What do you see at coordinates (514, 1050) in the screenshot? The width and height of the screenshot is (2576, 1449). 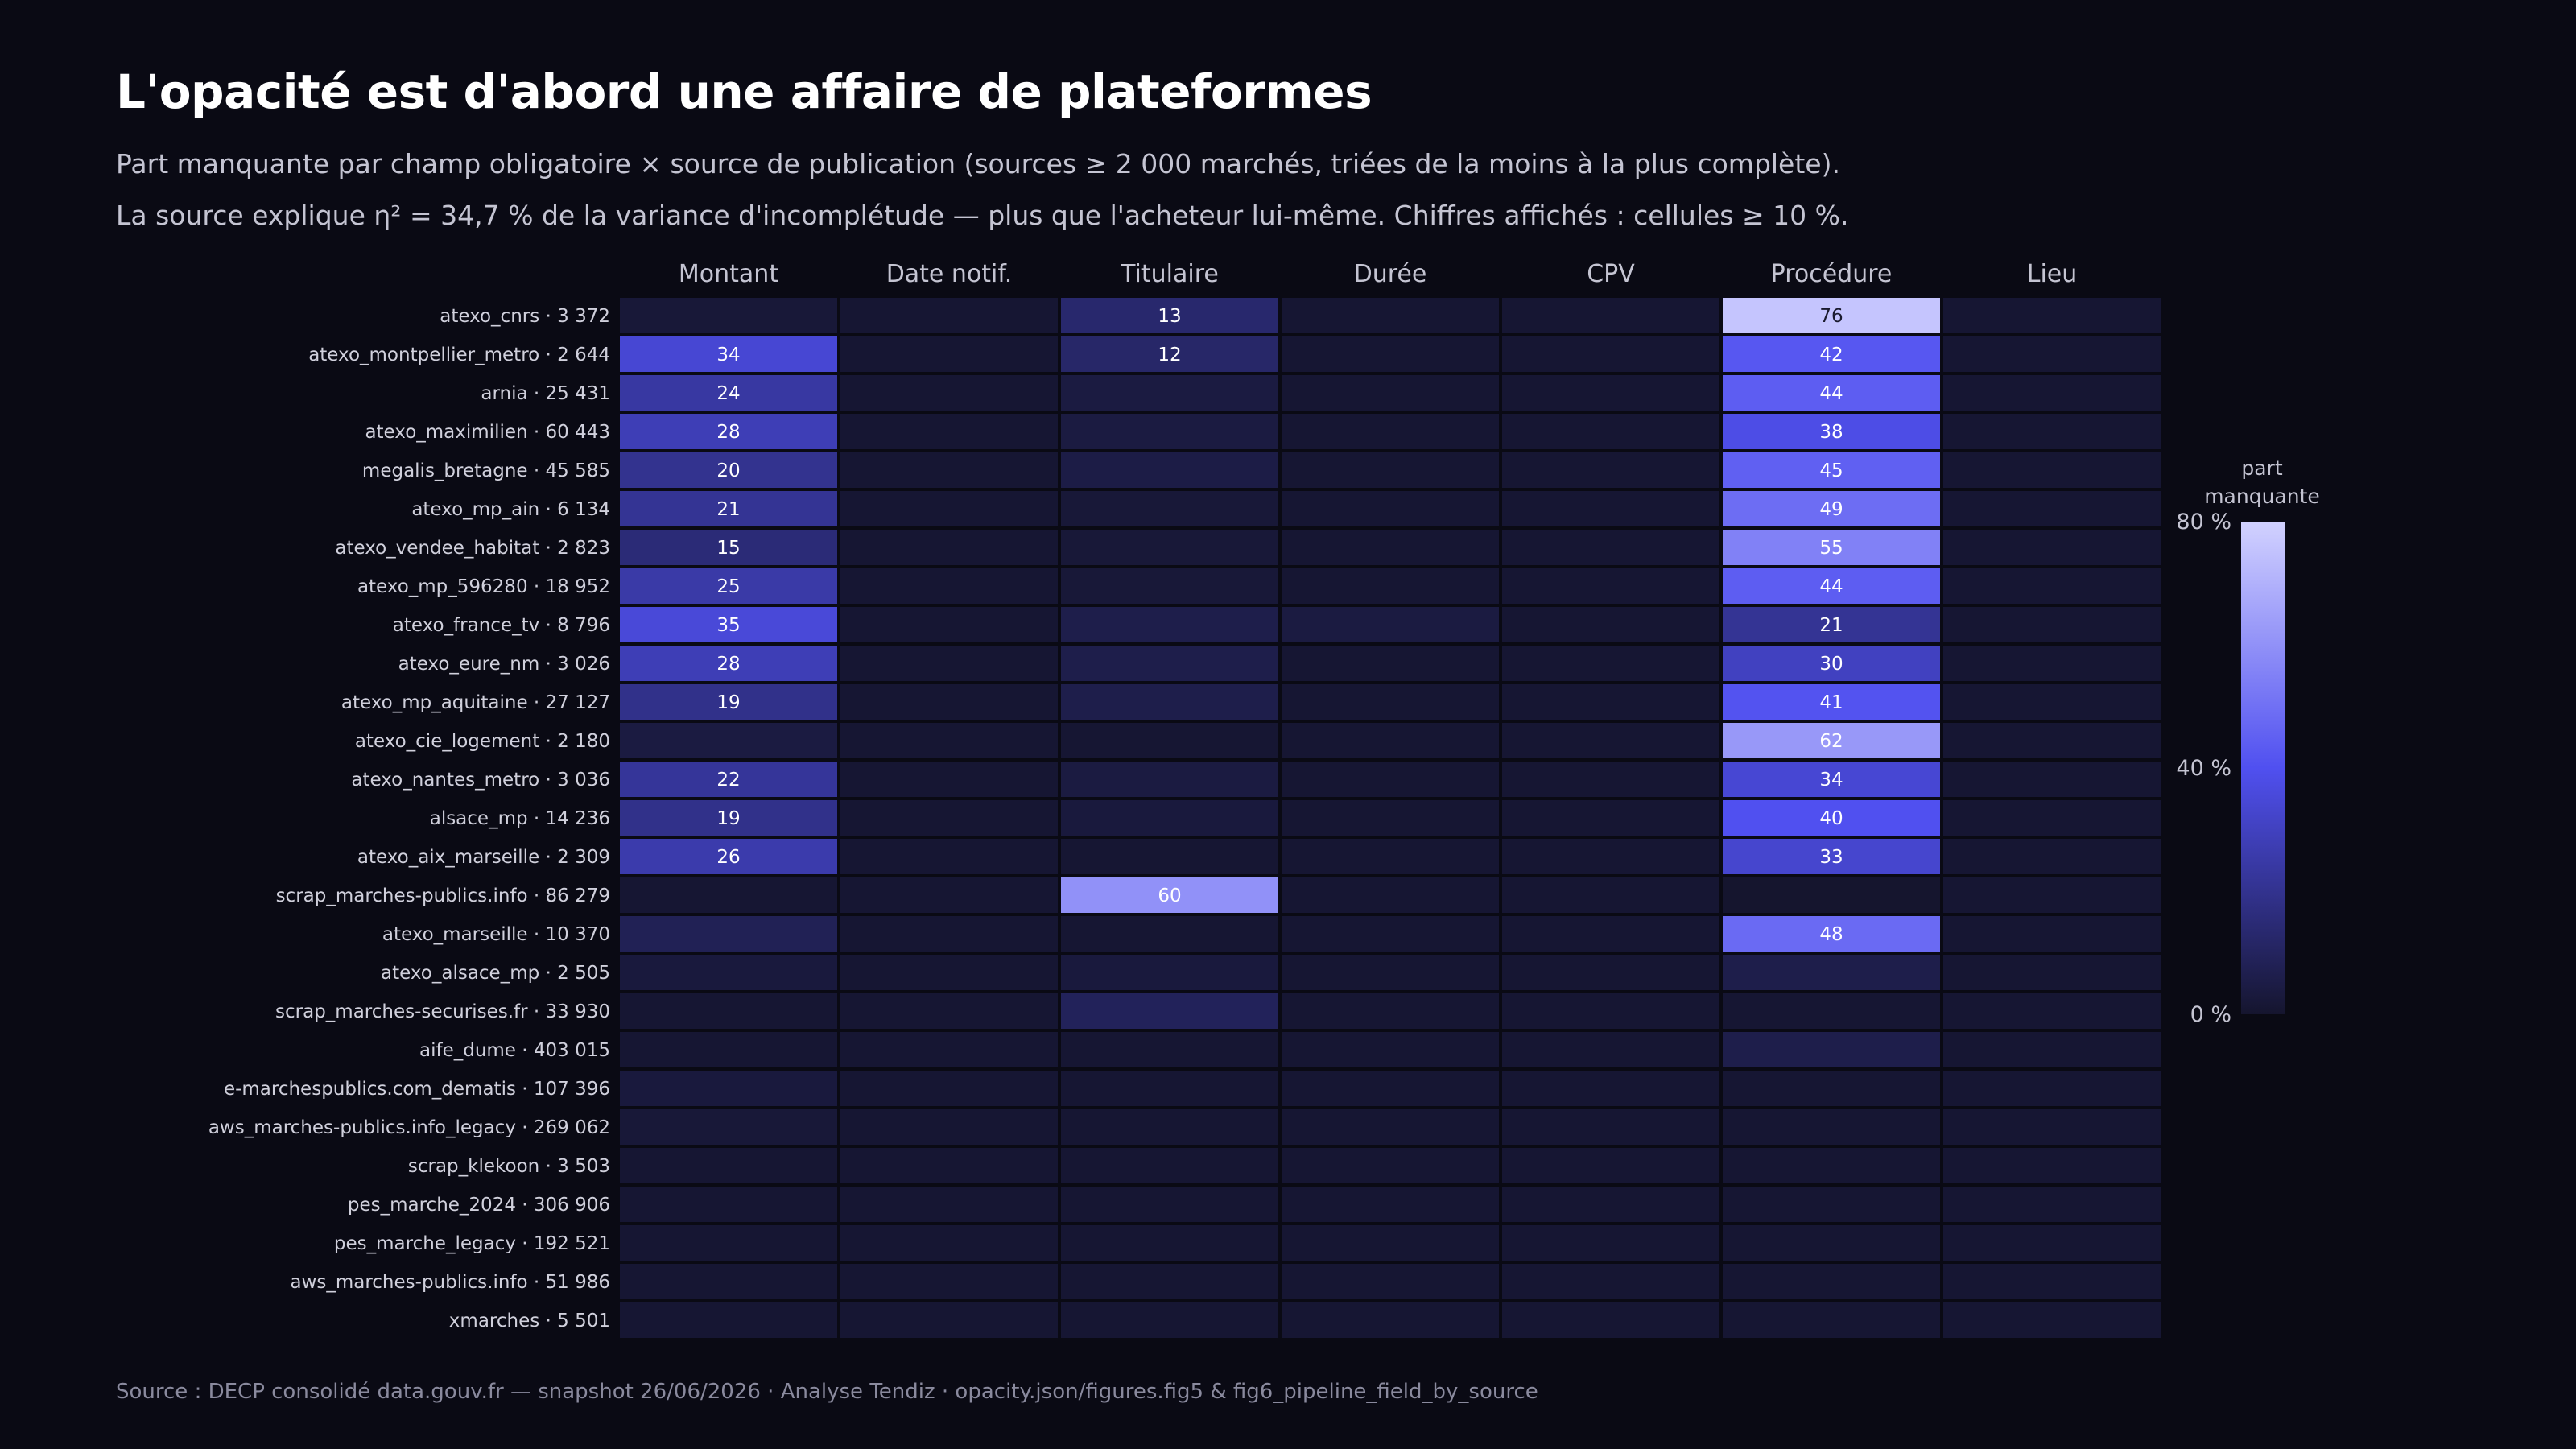 I see `row-label: aife_dume · 403 015` at bounding box center [514, 1050].